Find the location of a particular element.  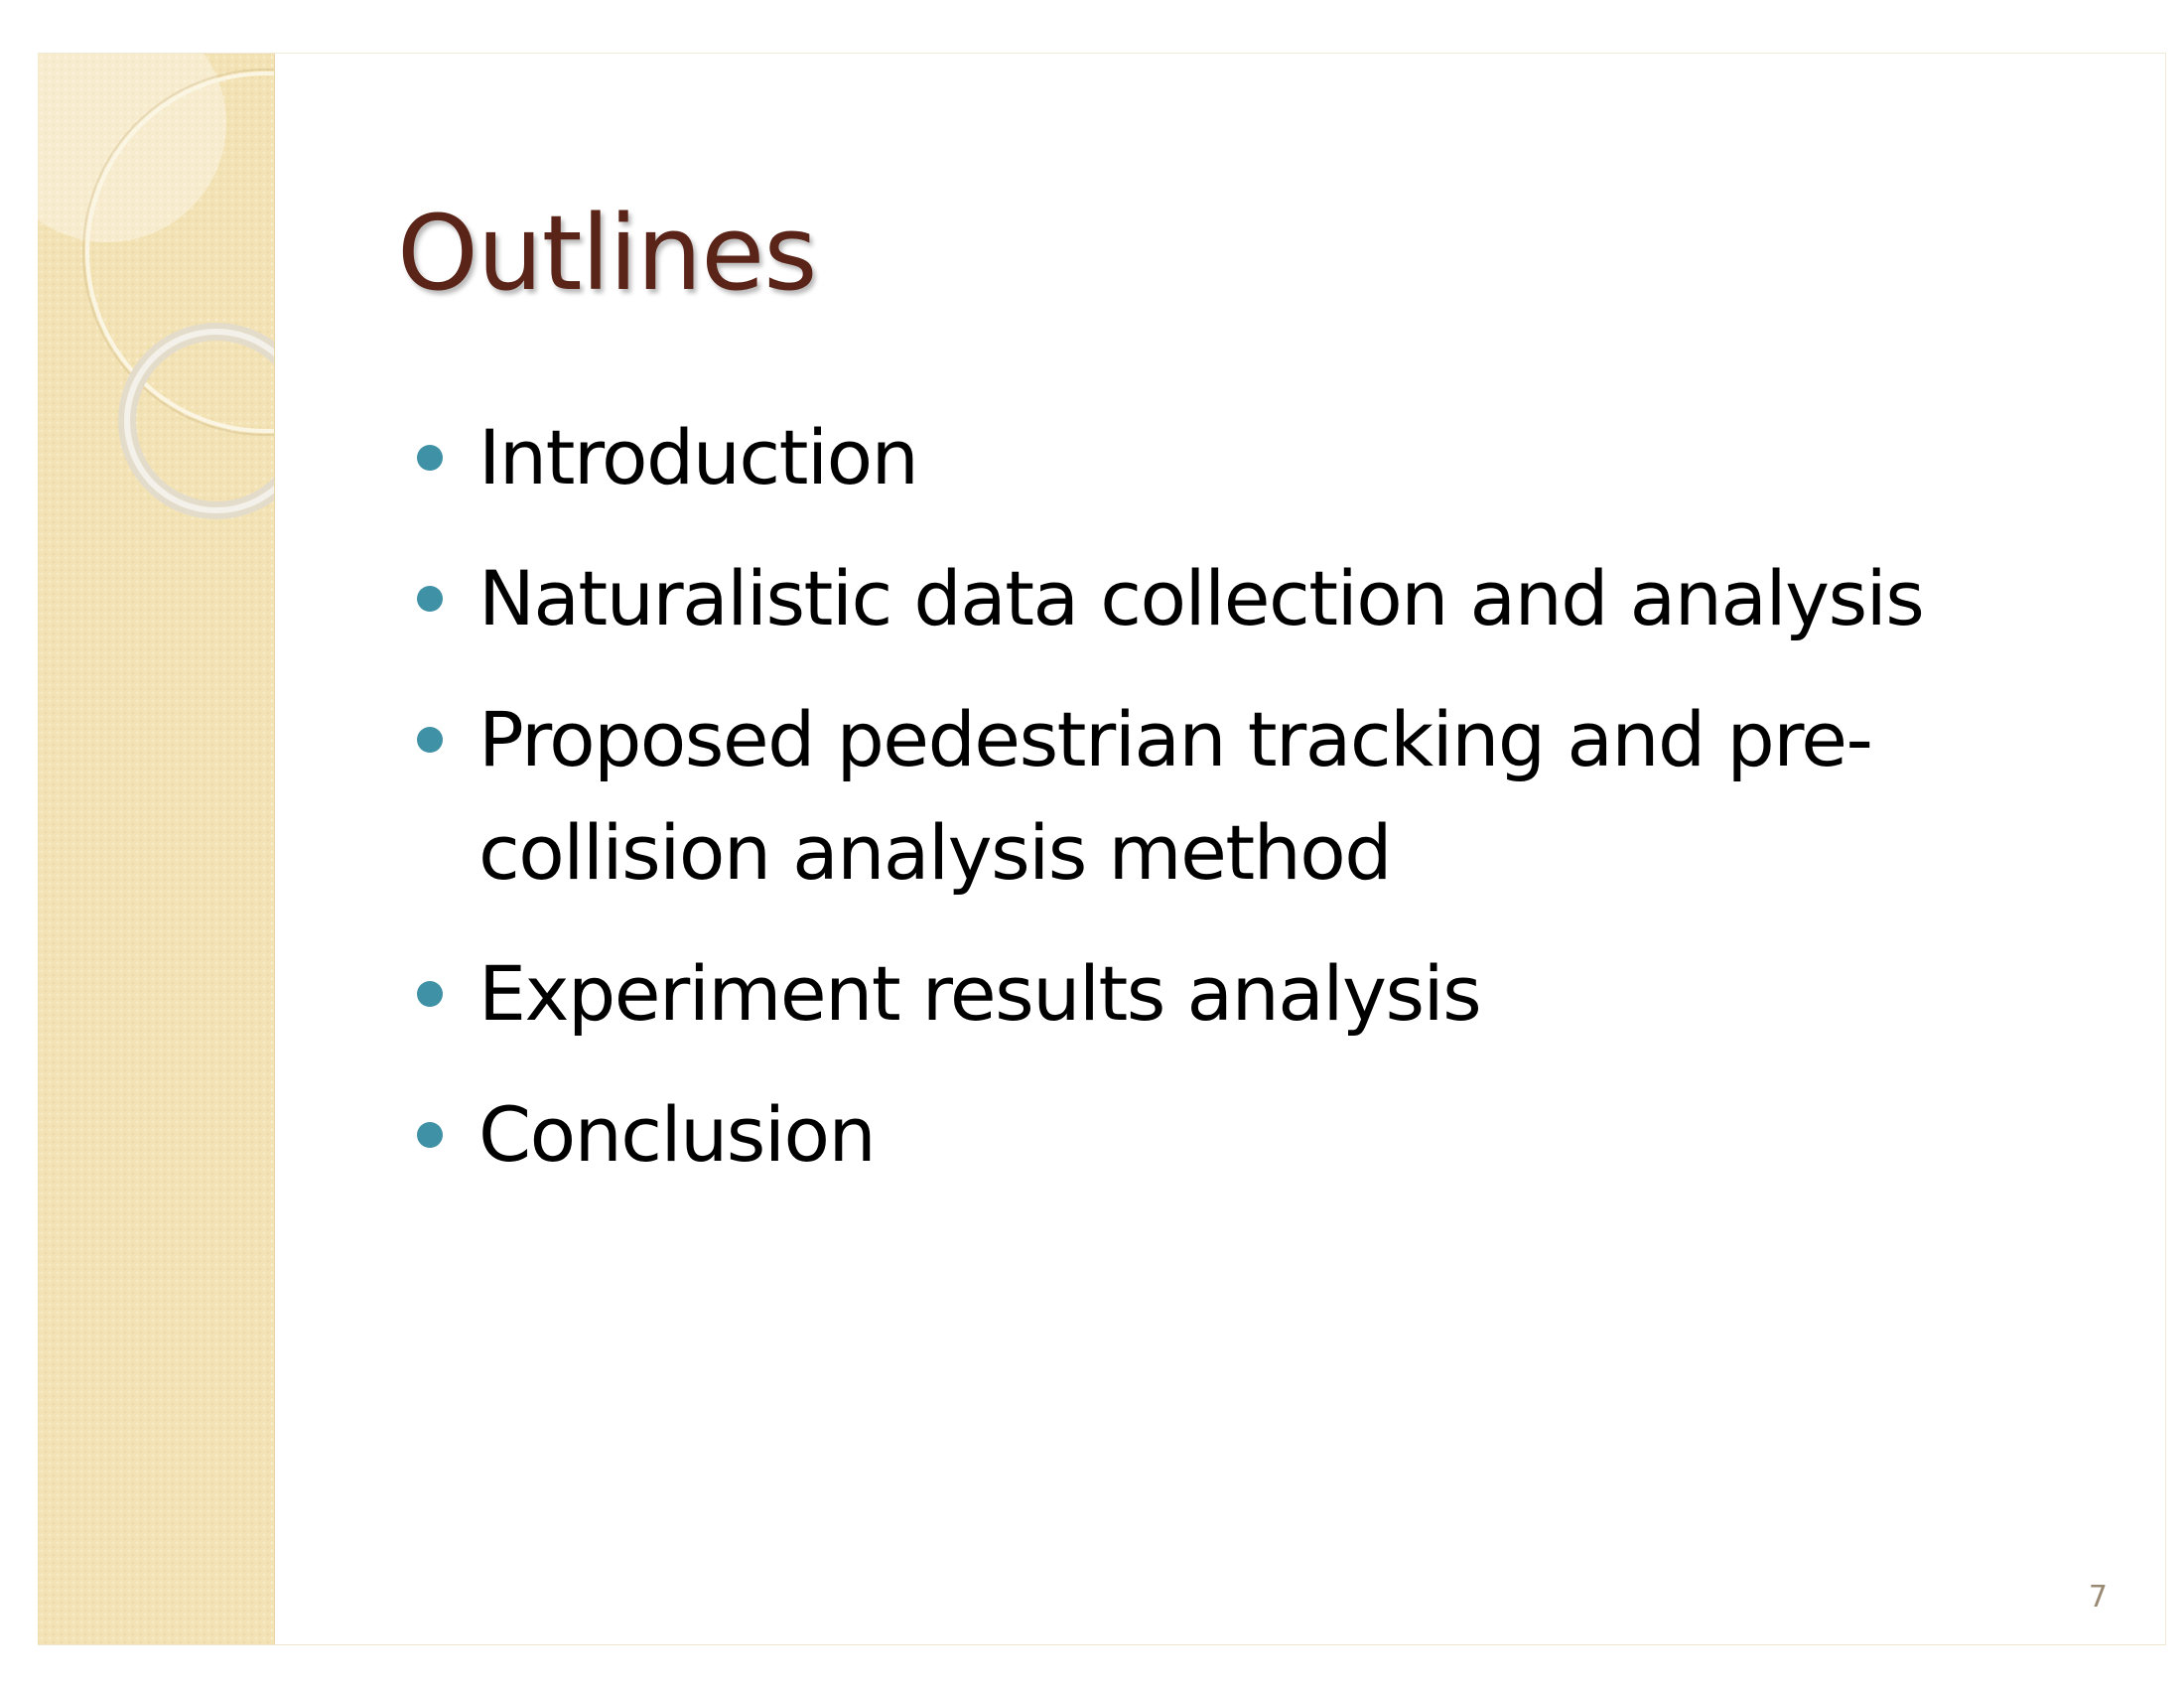

bullet-item: Experiment results analysis is located at coordinates (1261, 994).